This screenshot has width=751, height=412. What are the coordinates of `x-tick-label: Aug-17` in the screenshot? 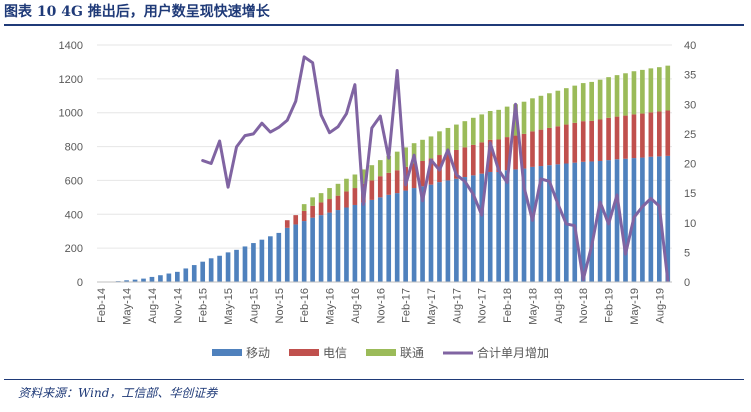 It's located at (457, 305).